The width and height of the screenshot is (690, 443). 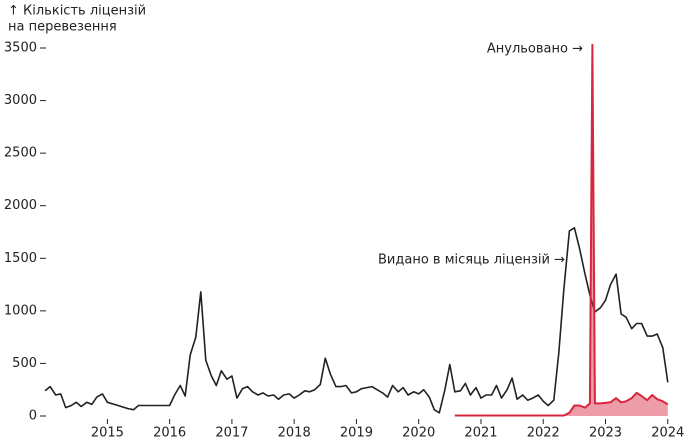 I want to click on y-tick-label: 2000, so click(x=20, y=205).